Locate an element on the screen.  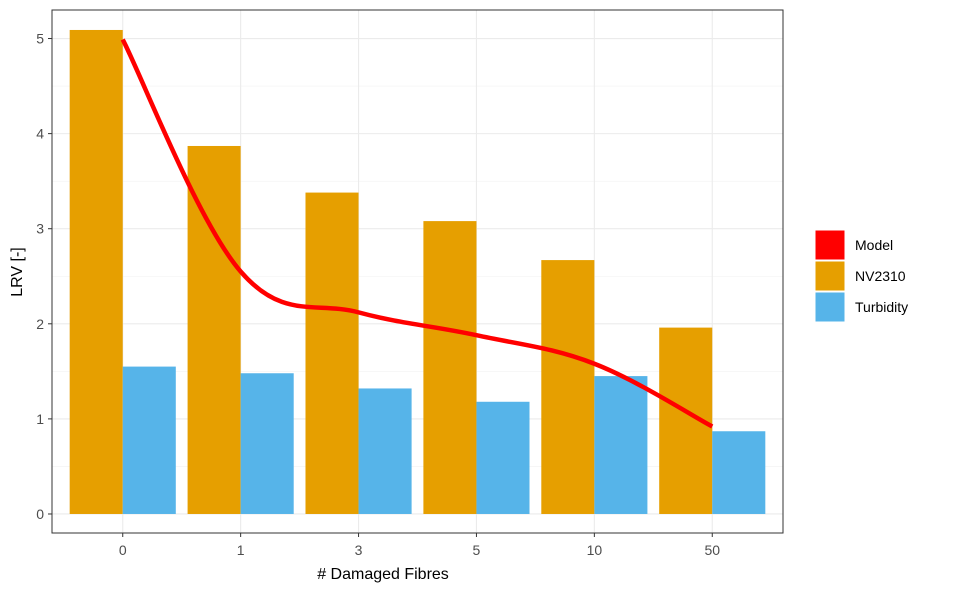
legend-label-turbidity: Turbidity is located at coordinates (881, 307).